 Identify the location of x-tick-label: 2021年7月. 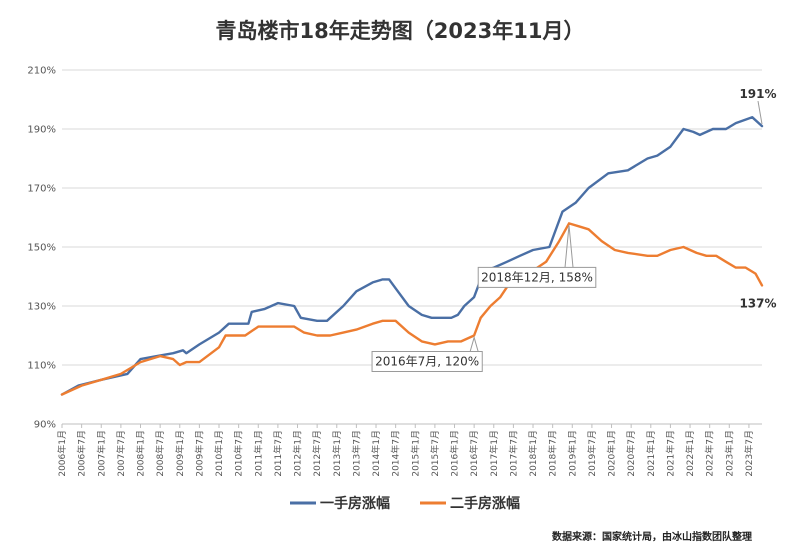
(670, 453).